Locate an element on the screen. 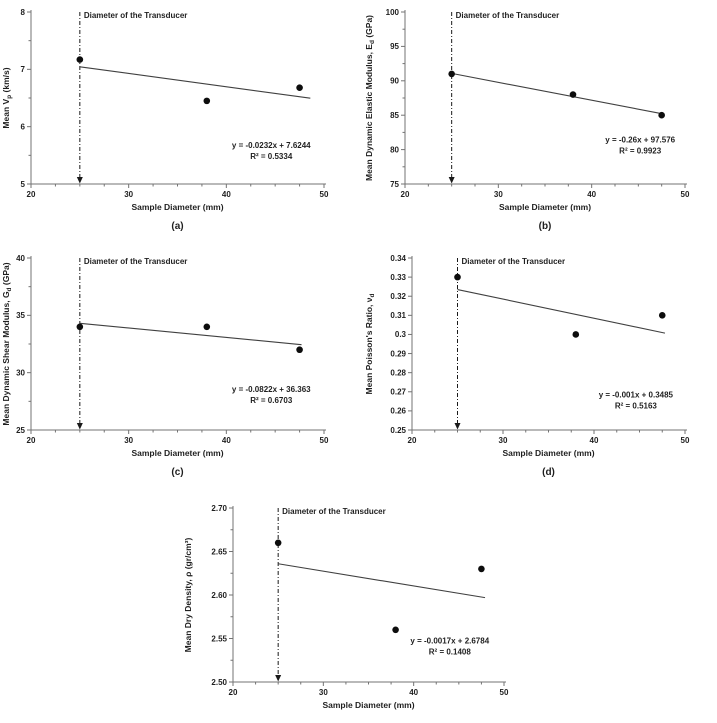 The height and width of the screenshot is (723, 717). svg-text: 0.27 is located at coordinates (398, 392).